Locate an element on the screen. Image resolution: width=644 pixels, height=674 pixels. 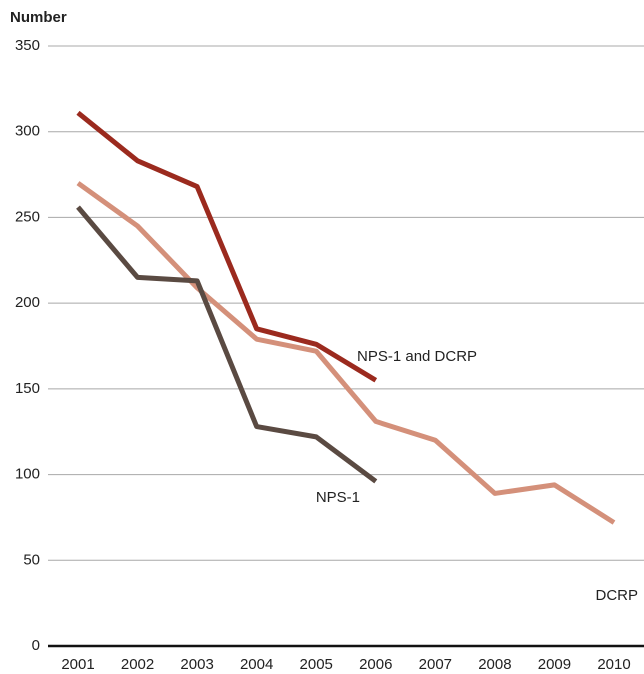
y-tick-label: 150 is located at coordinates (27, 388).